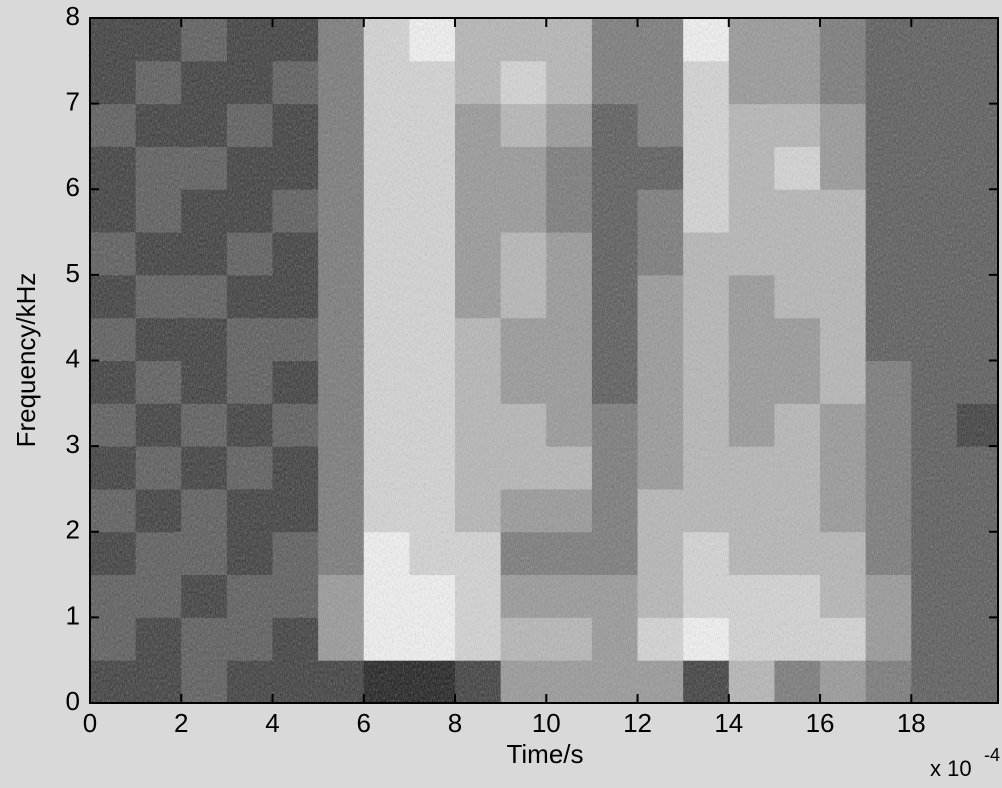  What do you see at coordinates (73, 358) in the screenshot?
I see `y-tick-label: 4` at bounding box center [73, 358].